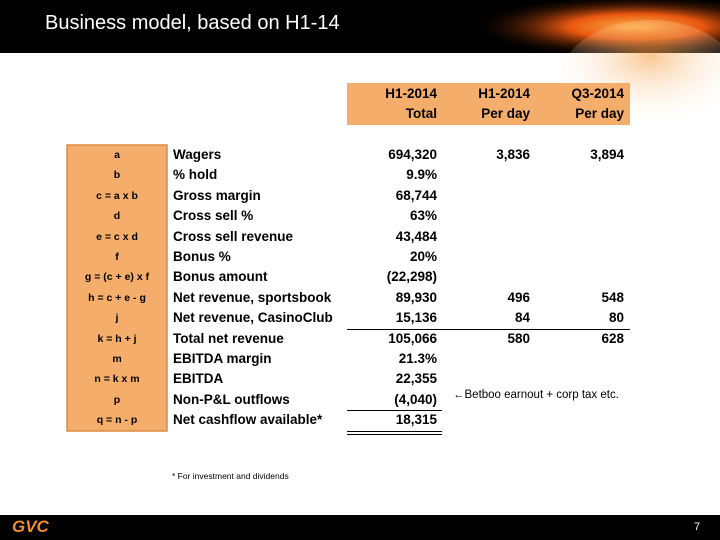  I want to click on value-cell: 3,894, so click(607, 154).